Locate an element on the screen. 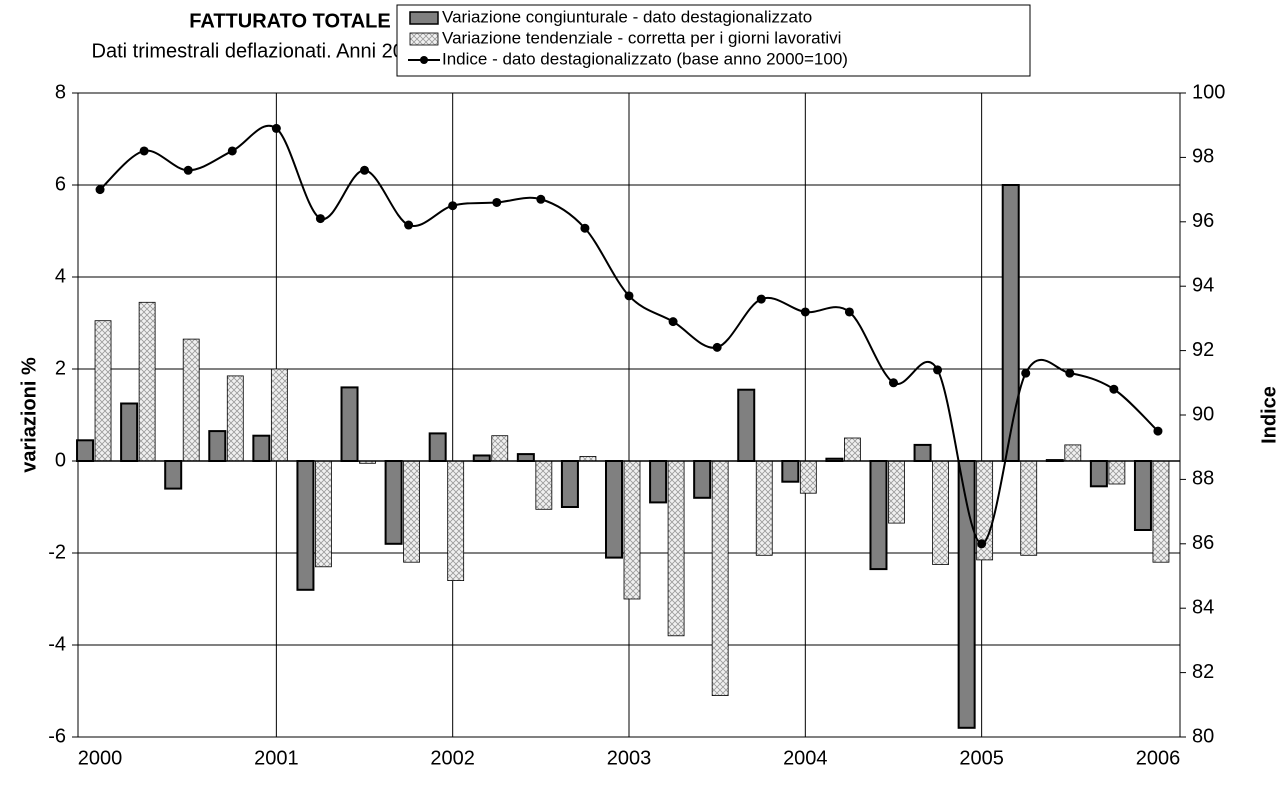 This screenshot has width=1286, height=788. y2-tick-label: 90 is located at coordinates (1203, 414).